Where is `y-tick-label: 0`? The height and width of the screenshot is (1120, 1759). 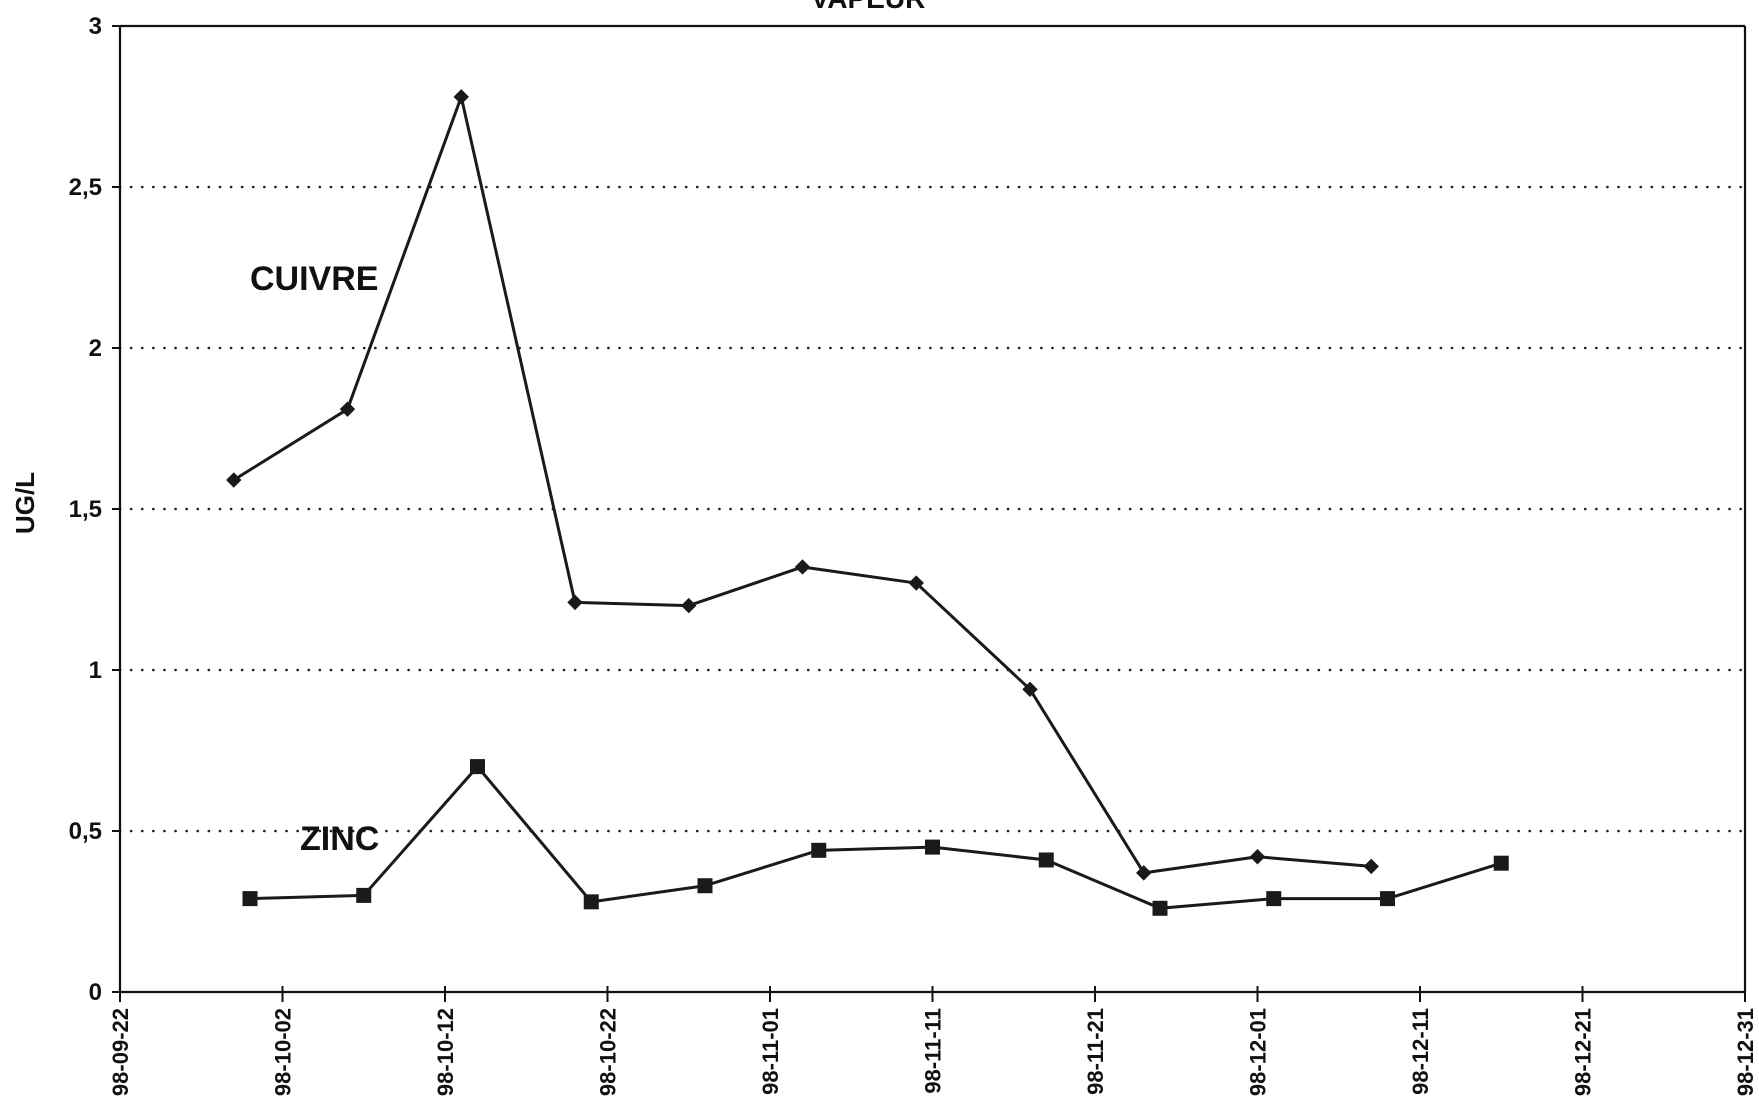 y-tick-label: 0 is located at coordinates (95, 992).